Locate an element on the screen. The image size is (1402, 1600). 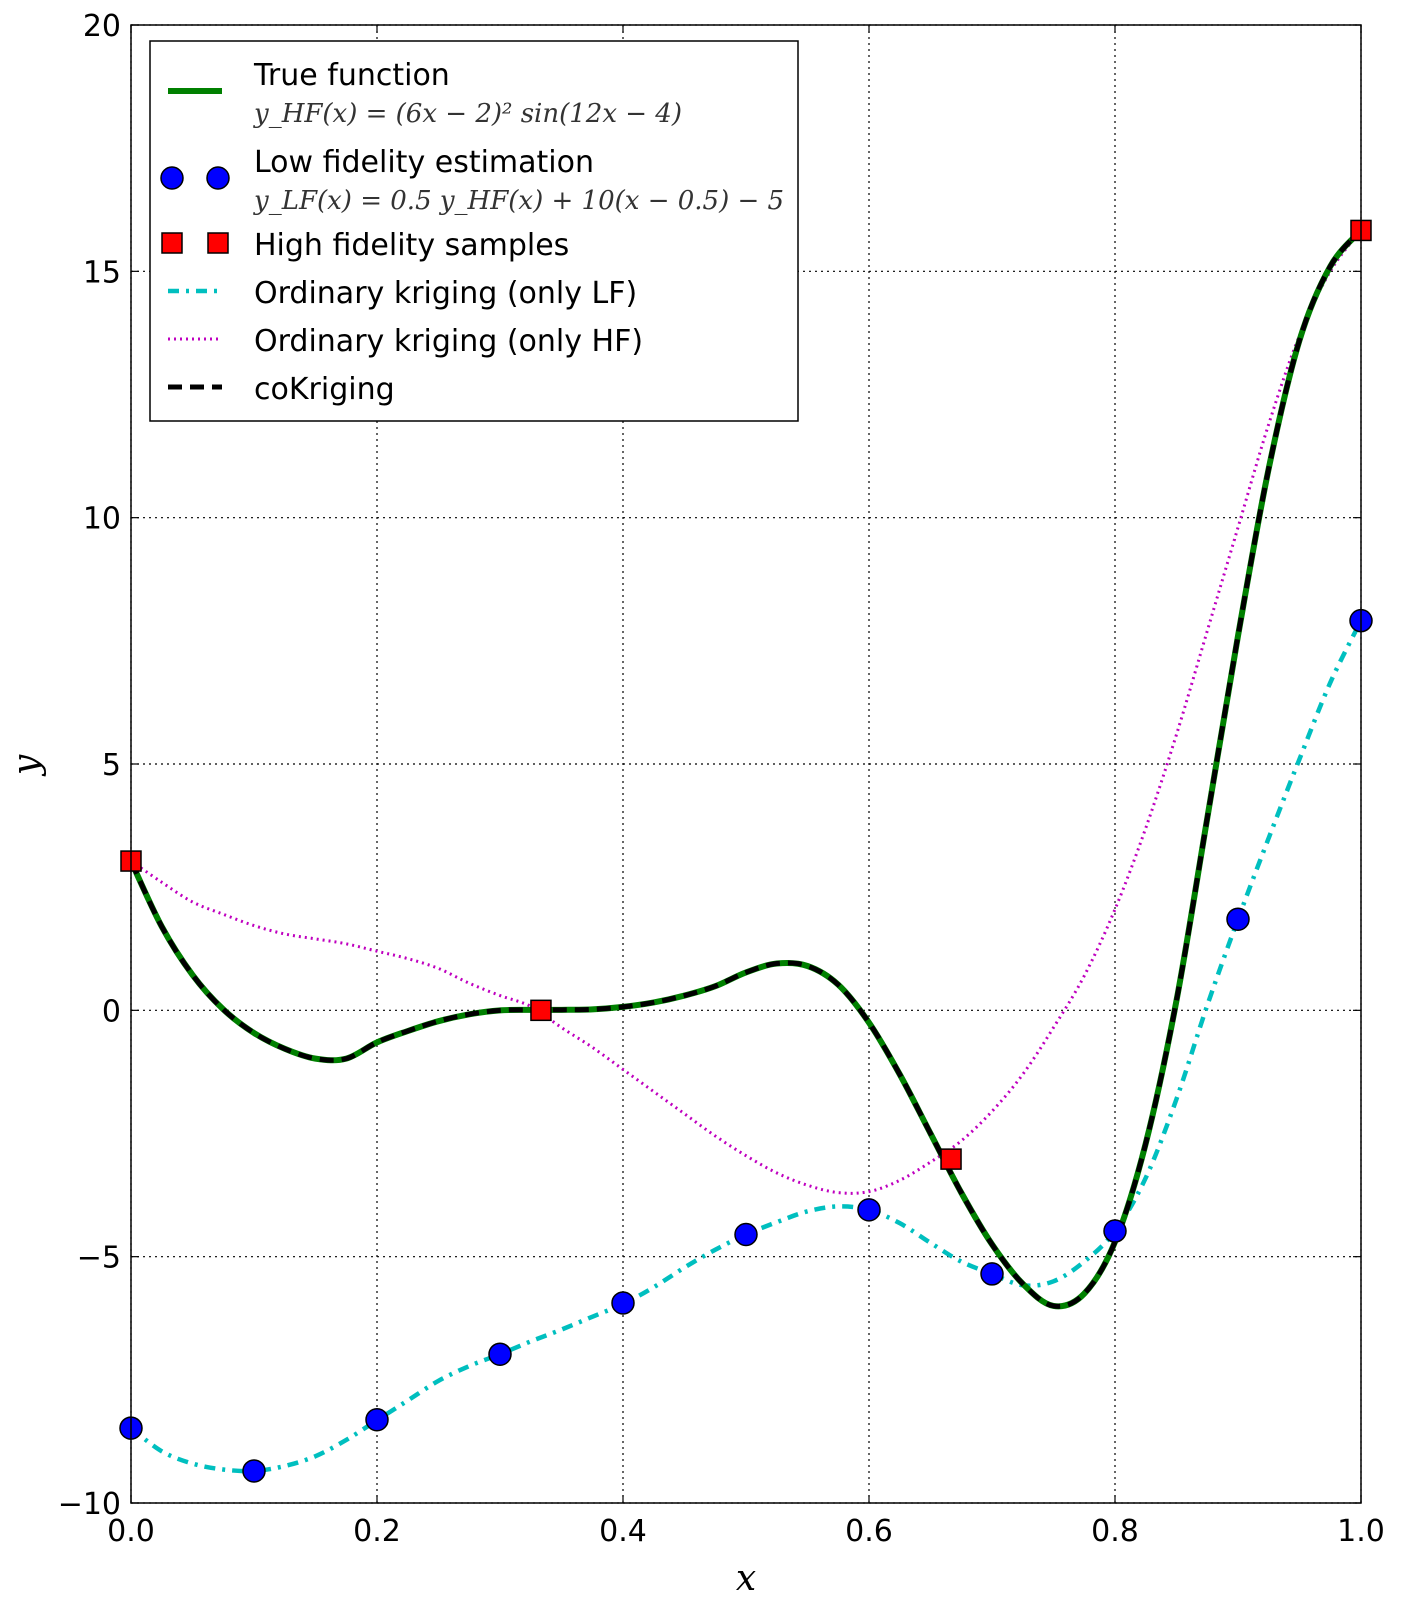
y-tick-label: 0 is located at coordinates (111, 1011).